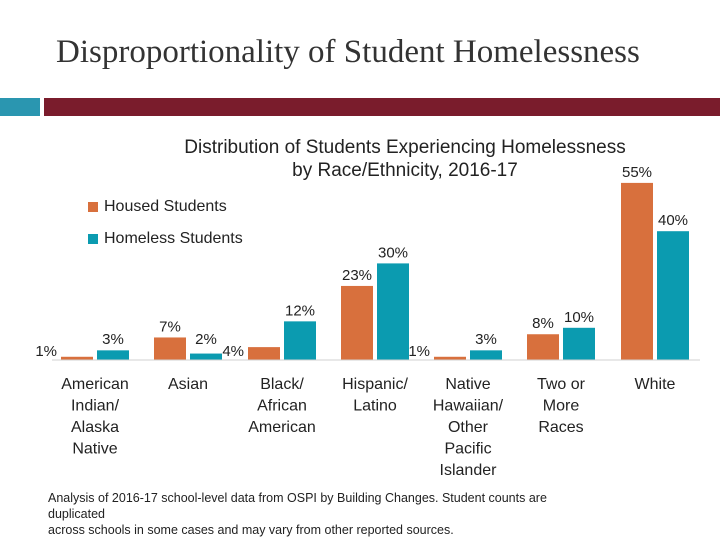 This screenshot has width=720, height=540. I want to click on category-label-3-1: Latino, so click(375, 406).